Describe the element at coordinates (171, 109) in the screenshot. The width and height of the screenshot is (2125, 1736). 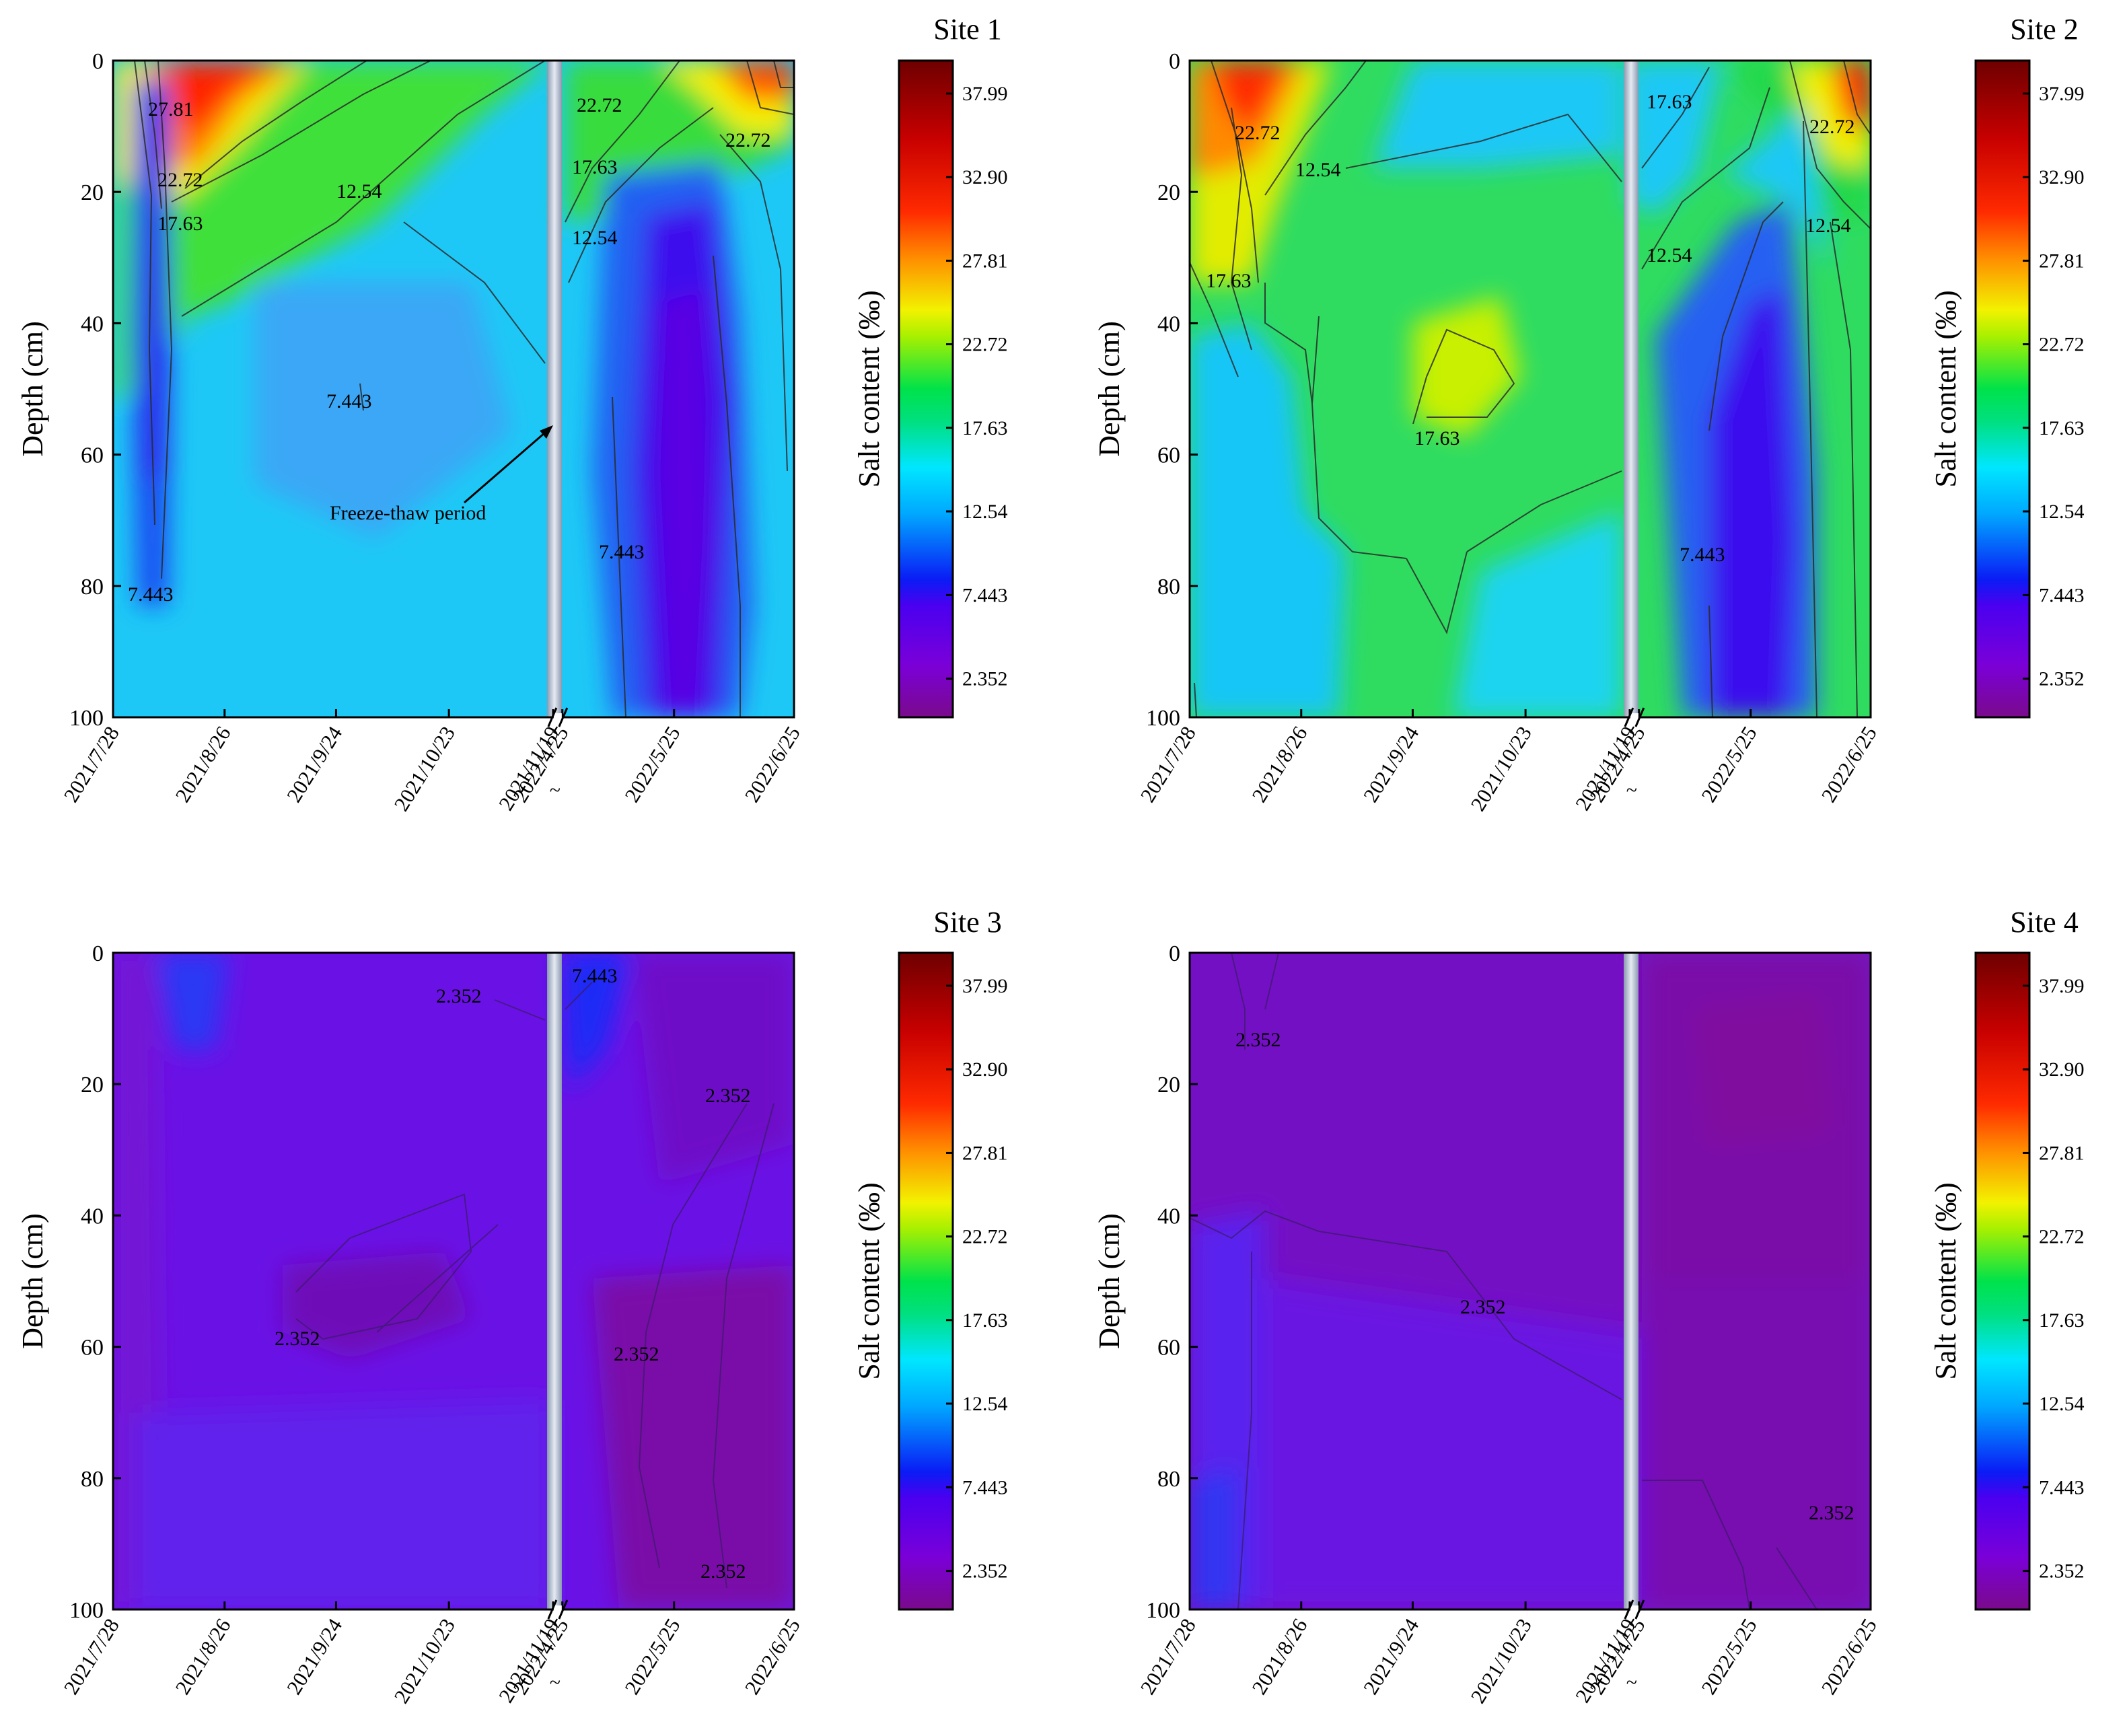
I see `contour-label: 27.81` at that location.